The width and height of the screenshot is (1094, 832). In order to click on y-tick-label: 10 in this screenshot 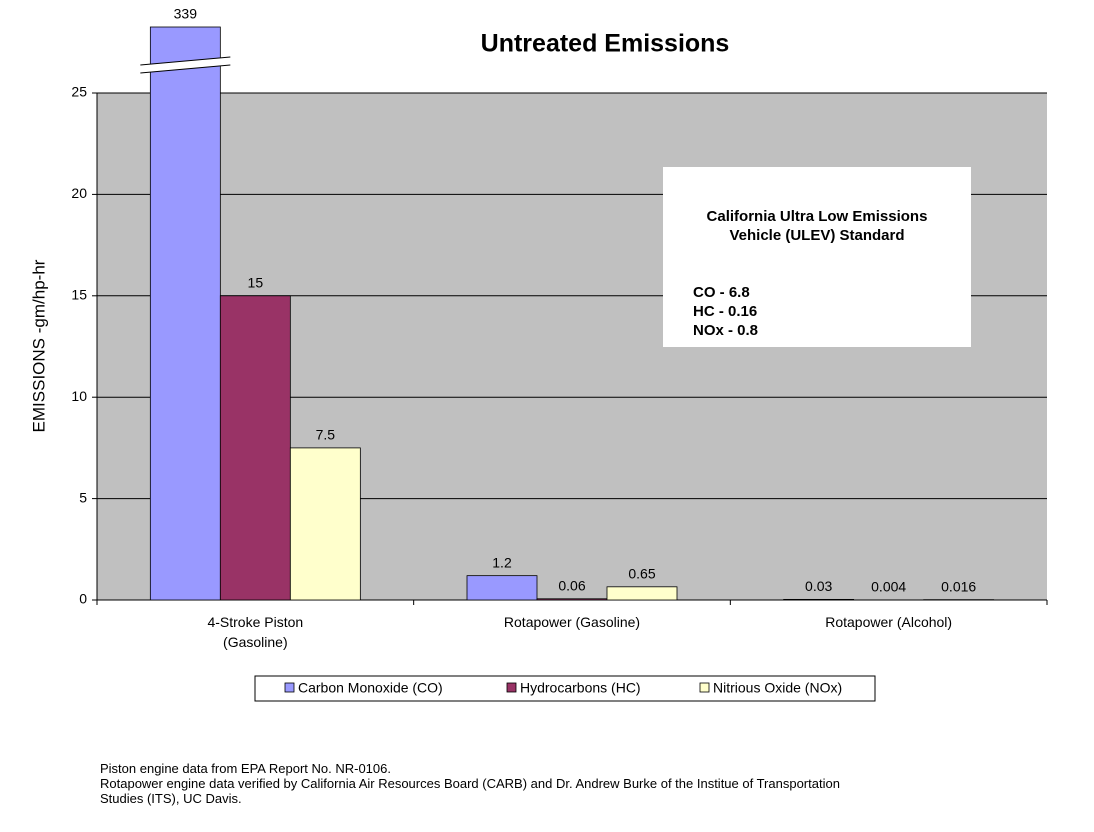, I will do `click(79, 396)`.